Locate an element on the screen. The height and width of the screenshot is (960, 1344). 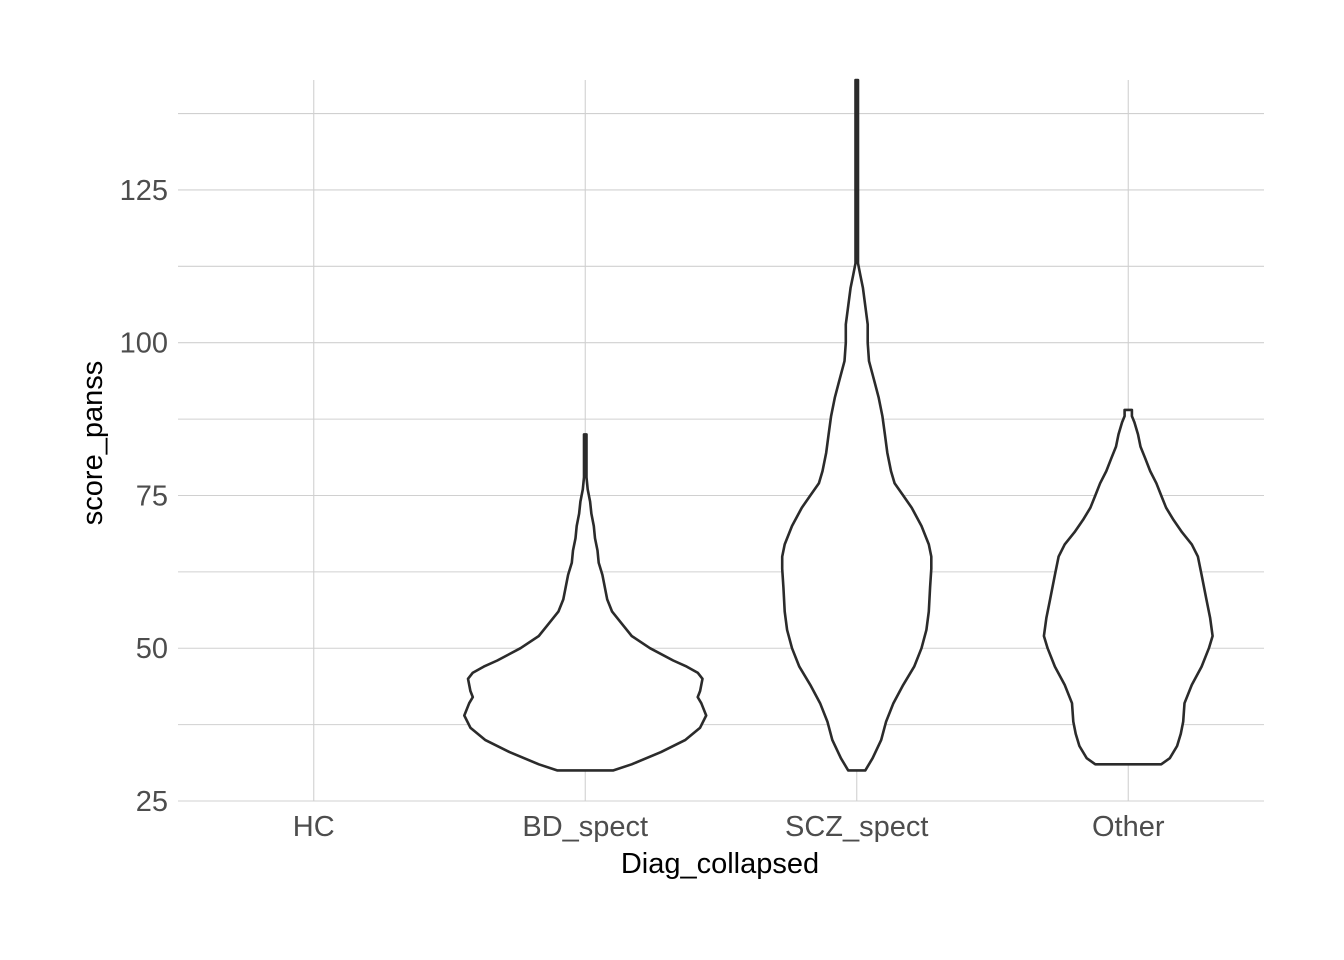
y-tick-label: 125 is located at coordinates (144, 191).